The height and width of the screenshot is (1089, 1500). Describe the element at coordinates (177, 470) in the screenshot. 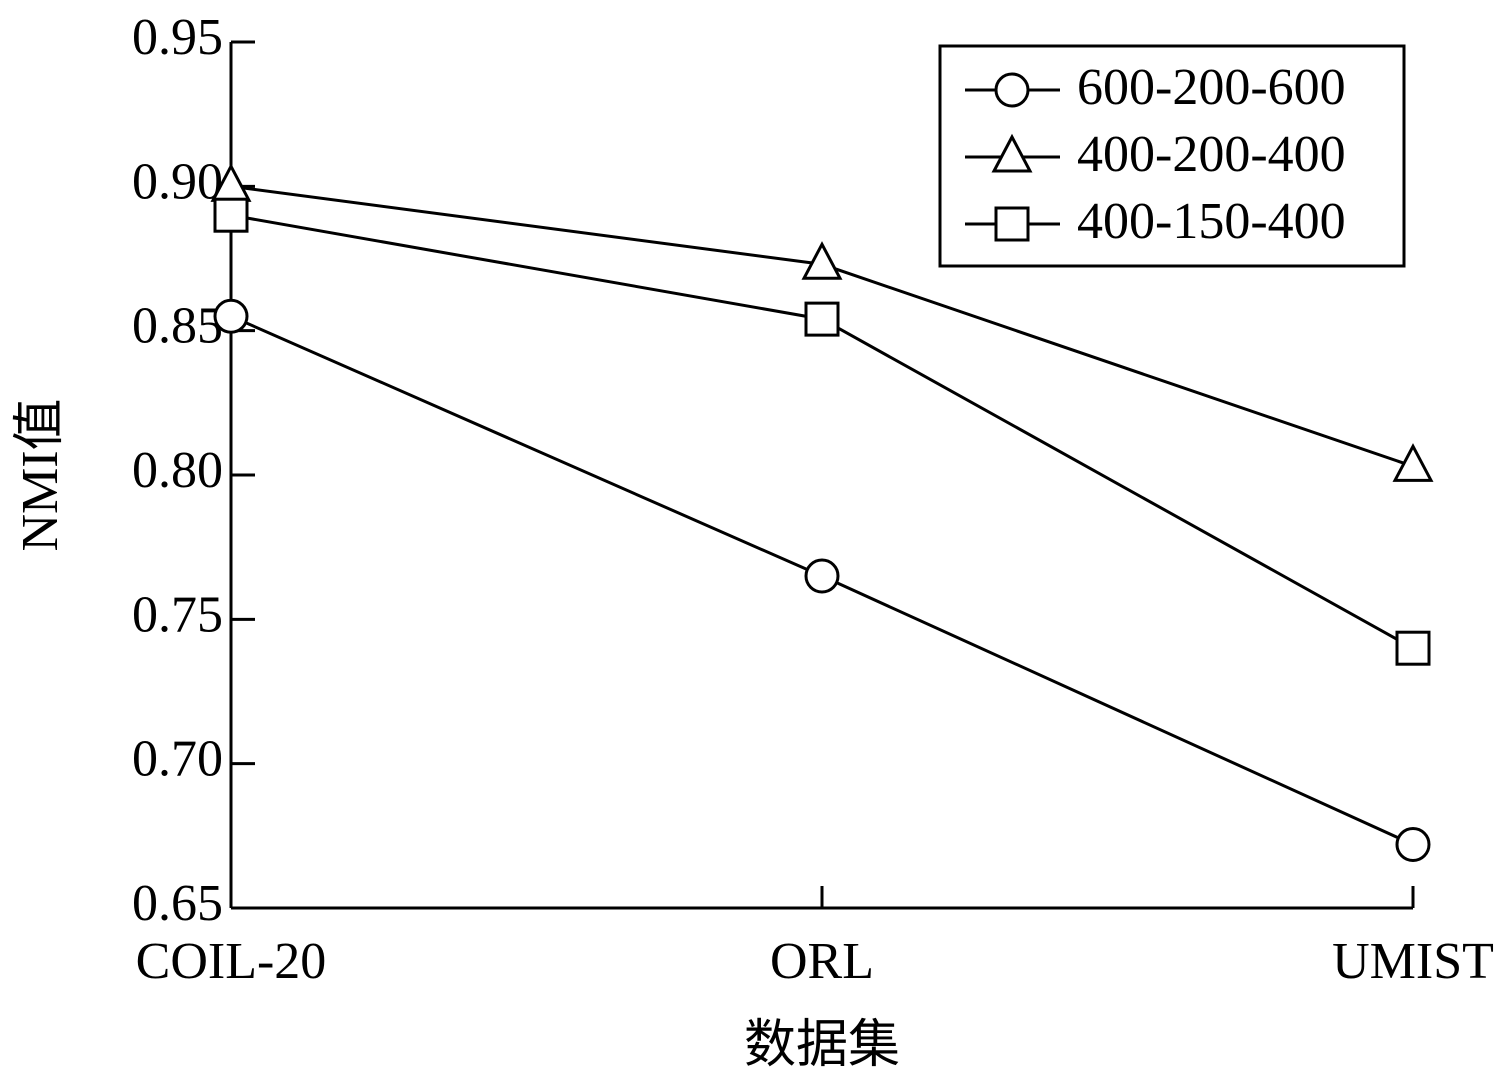

I see `y-tick-label: 0.80` at that location.